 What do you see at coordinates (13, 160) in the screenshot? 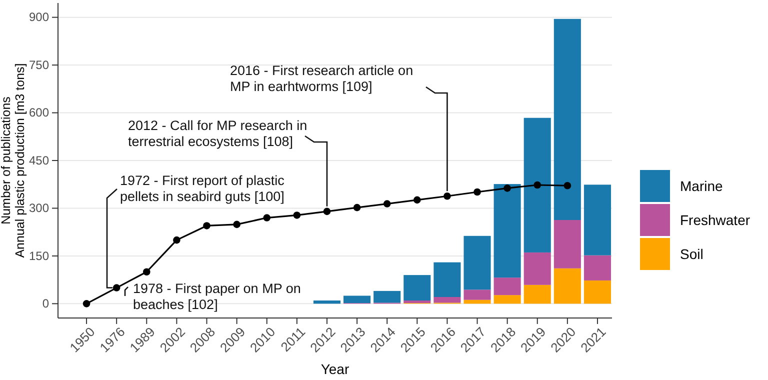
I see `y-axis-title: Number of publications Annual plastic production [m3 tons]` at bounding box center [13, 160].